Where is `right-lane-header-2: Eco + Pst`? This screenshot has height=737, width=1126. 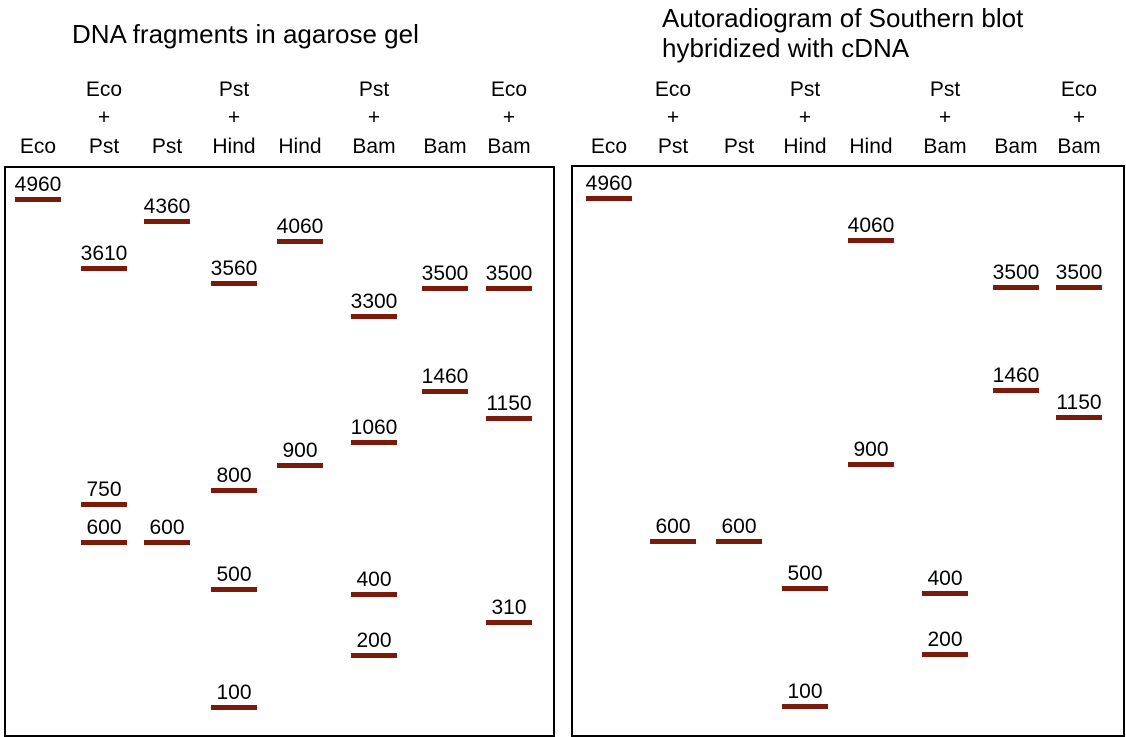
right-lane-header-2: Eco + Pst is located at coordinates (673, 118).